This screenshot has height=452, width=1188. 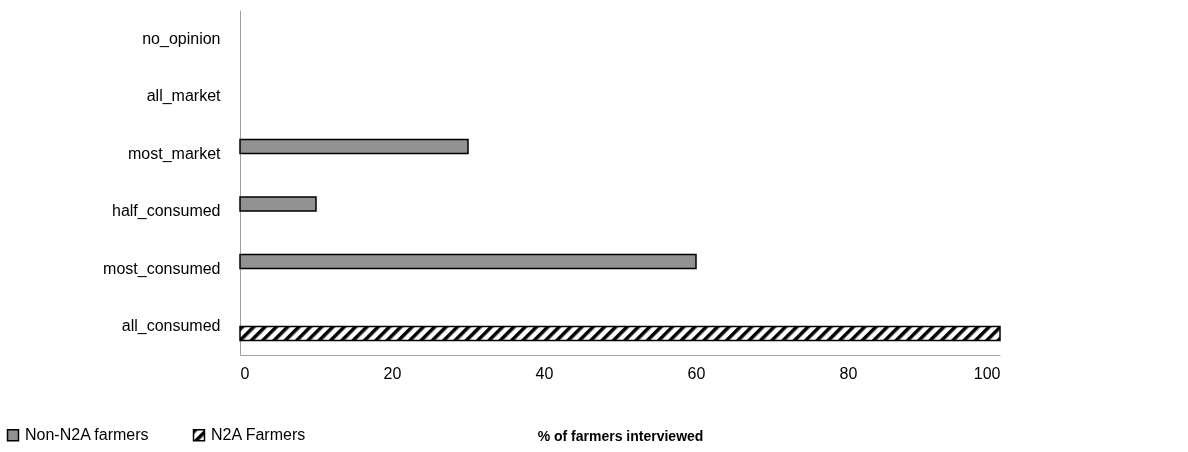 What do you see at coordinates (166, 211) in the screenshot?
I see `y-tick-label: half_consumed` at bounding box center [166, 211].